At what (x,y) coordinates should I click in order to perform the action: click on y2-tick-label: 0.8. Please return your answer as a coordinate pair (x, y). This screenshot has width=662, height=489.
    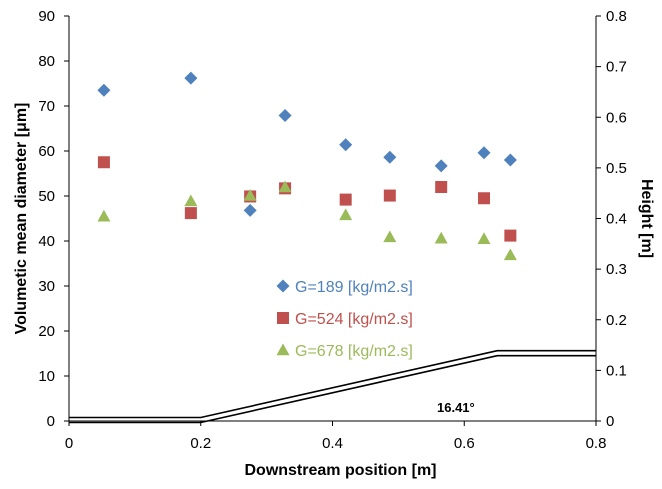
    Looking at the image, I should click on (616, 16).